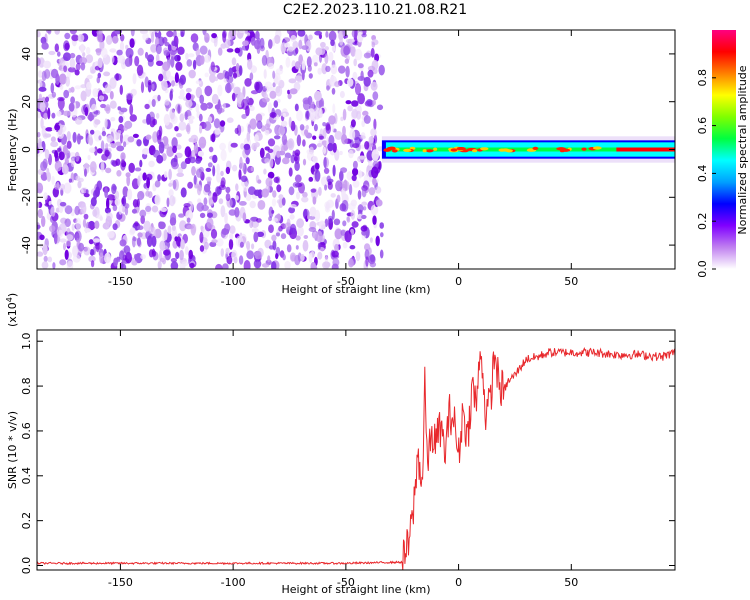 The width and height of the screenshot is (750, 600). Describe the element at coordinates (12, 150) in the screenshot. I see `spectrogram-y-label: Frequency (Hz)` at that location.